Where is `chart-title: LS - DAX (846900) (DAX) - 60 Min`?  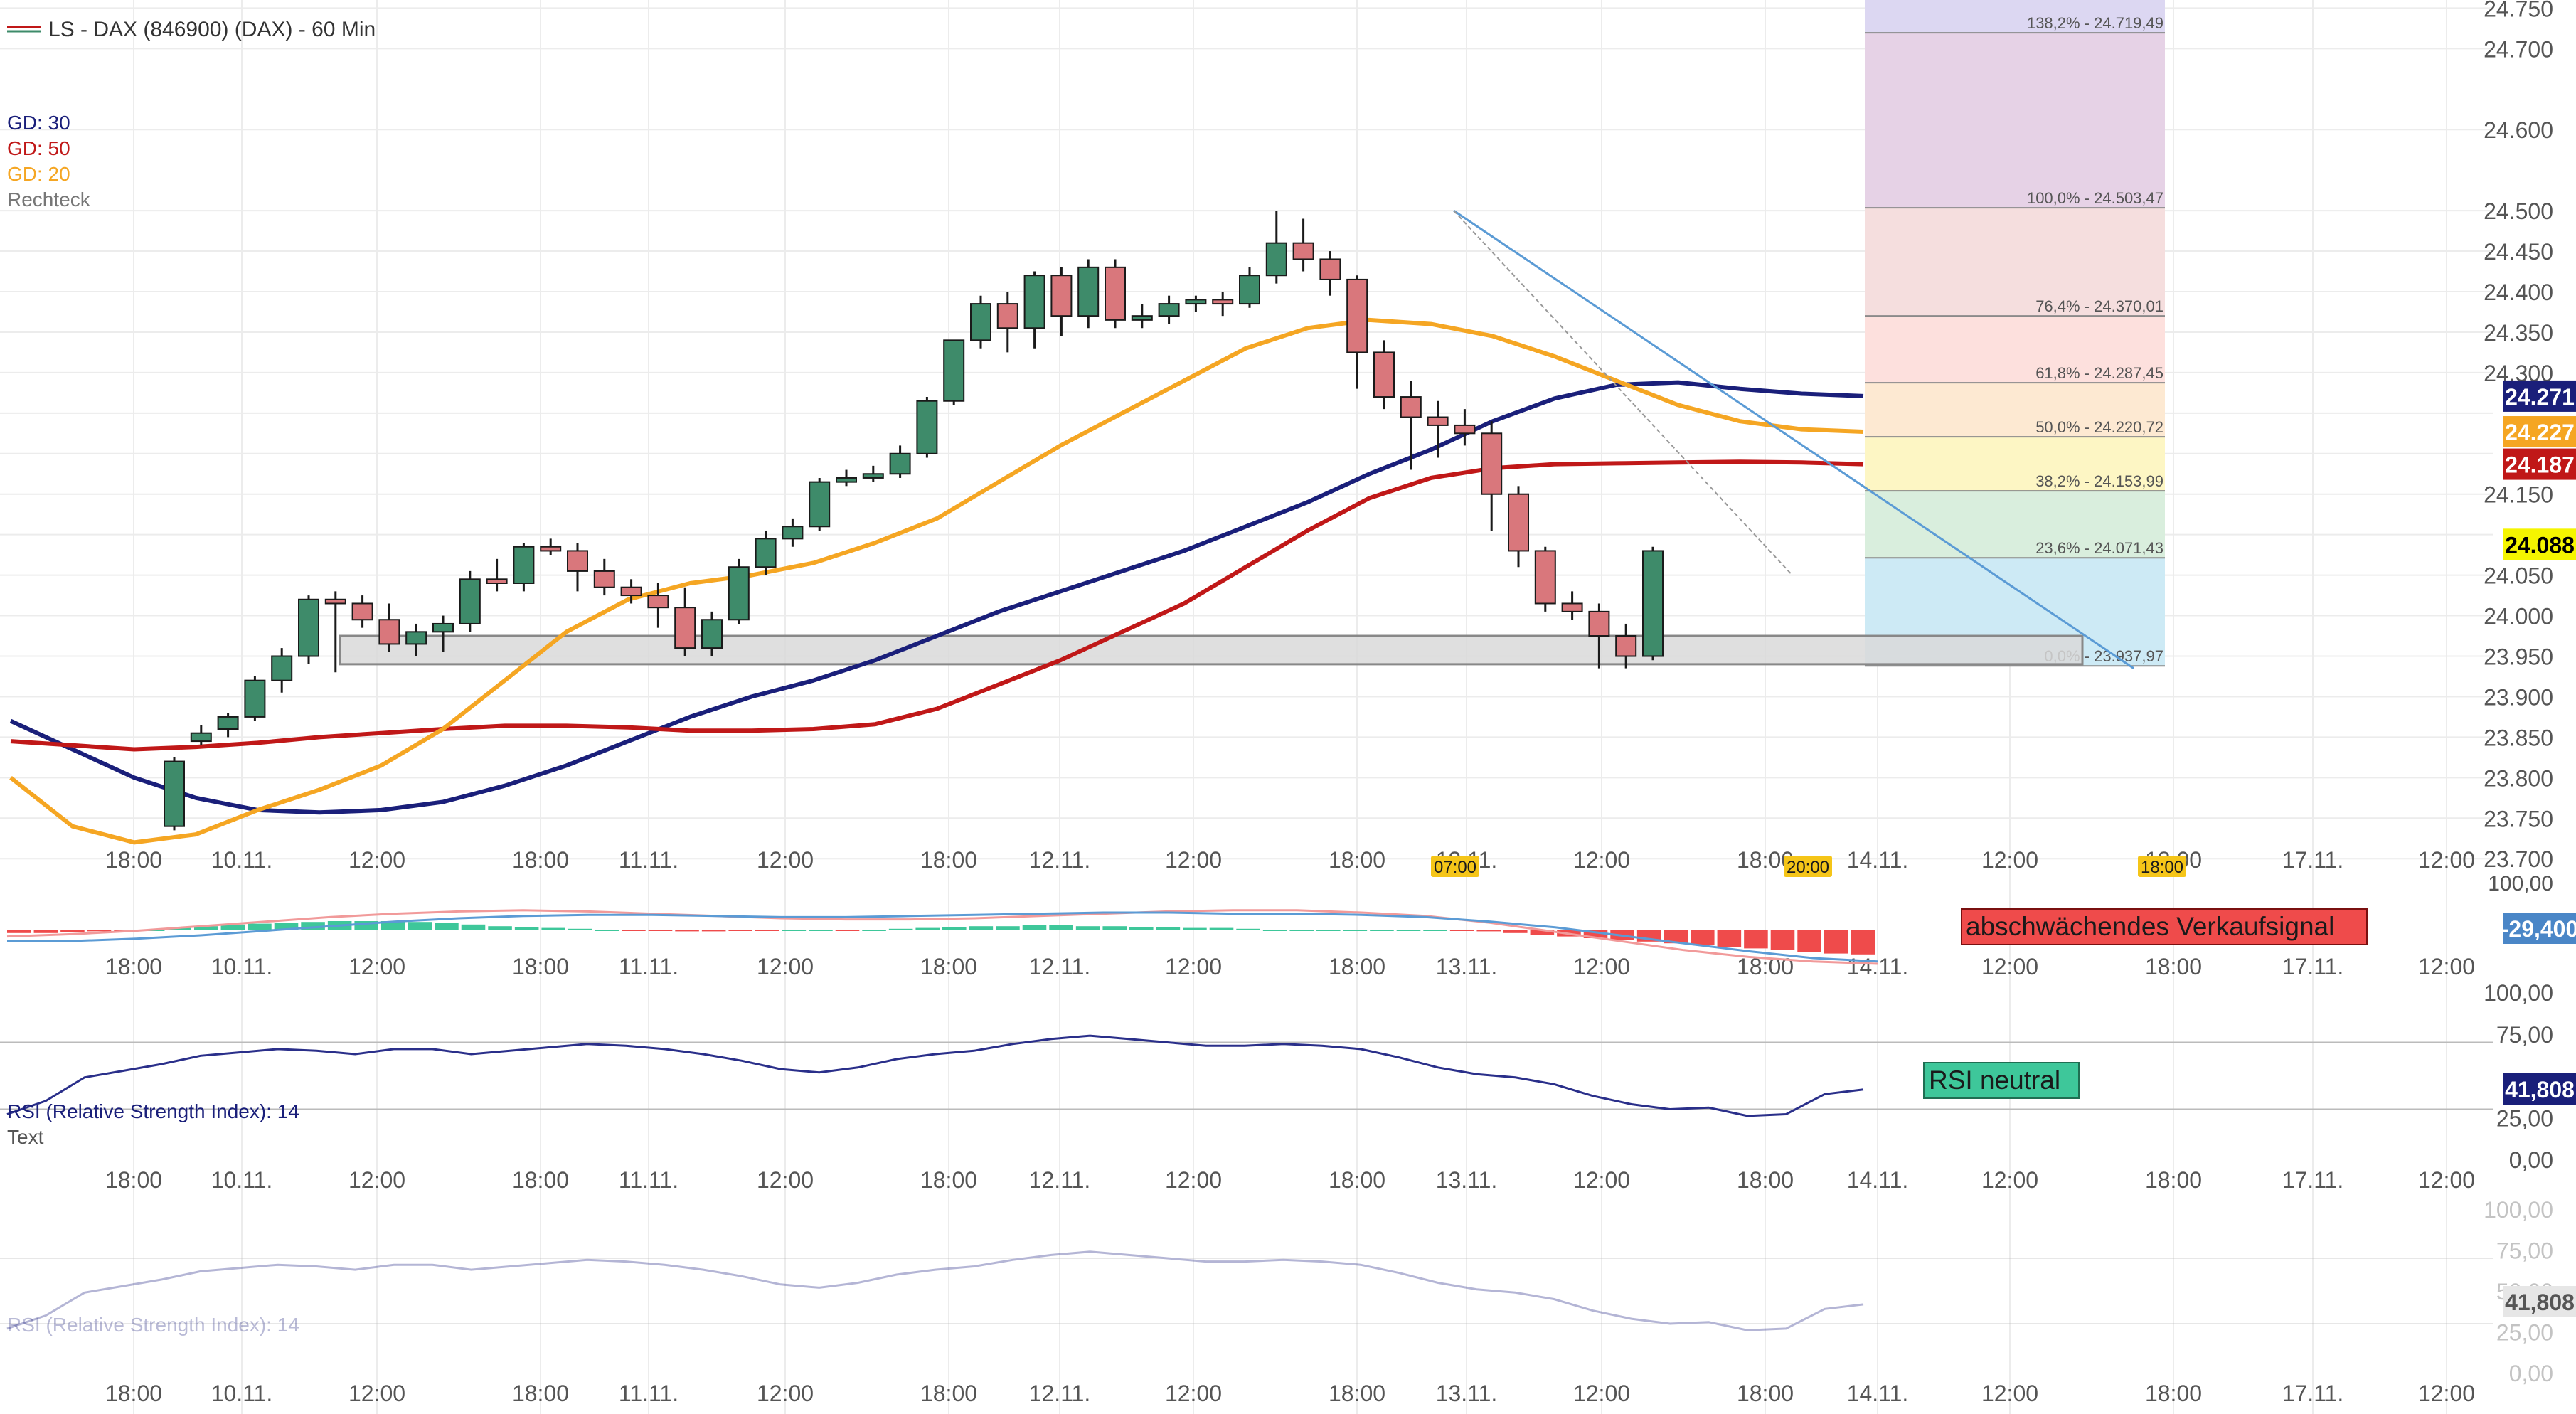 chart-title: LS - DAX (846900) (DAX) - 60 Min is located at coordinates (212, 30).